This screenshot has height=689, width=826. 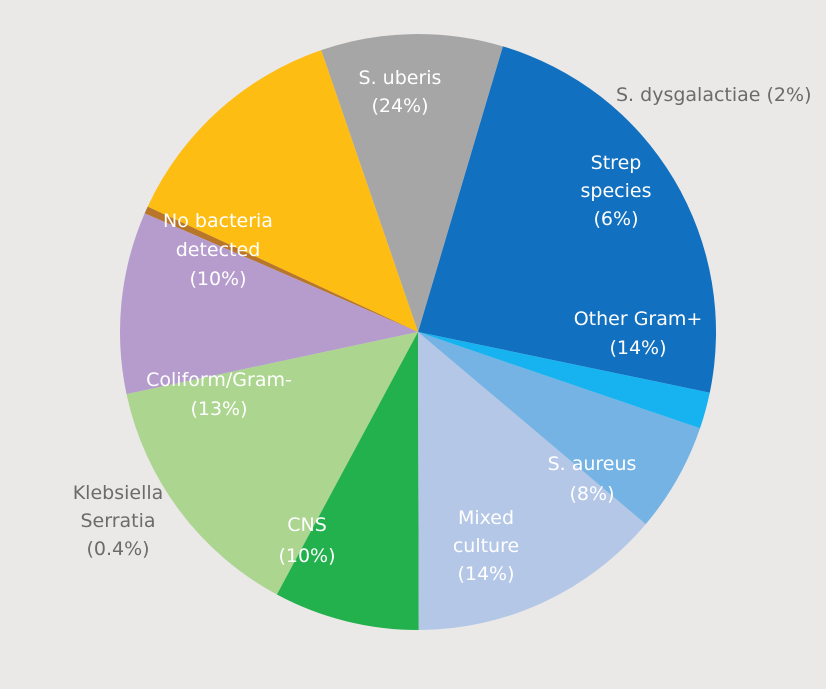 What do you see at coordinates (638, 333) in the screenshot?
I see `slice-label-other-gram: Other Gram+ (14%)` at bounding box center [638, 333].